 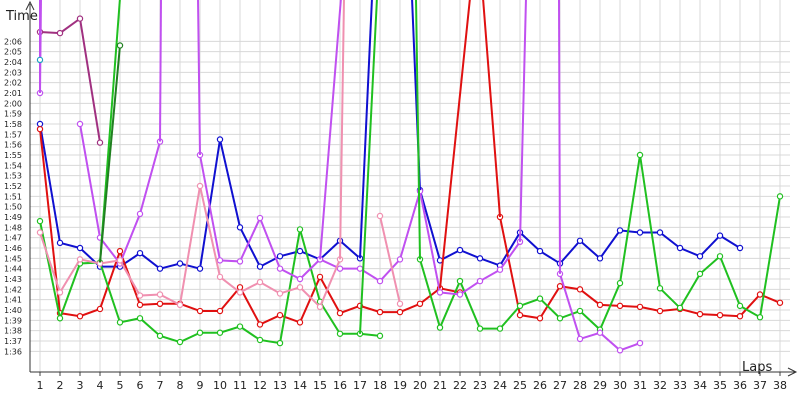 What do you see at coordinates (757, 367) in the screenshot?
I see `x-axis-title: Laps` at bounding box center [757, 367].